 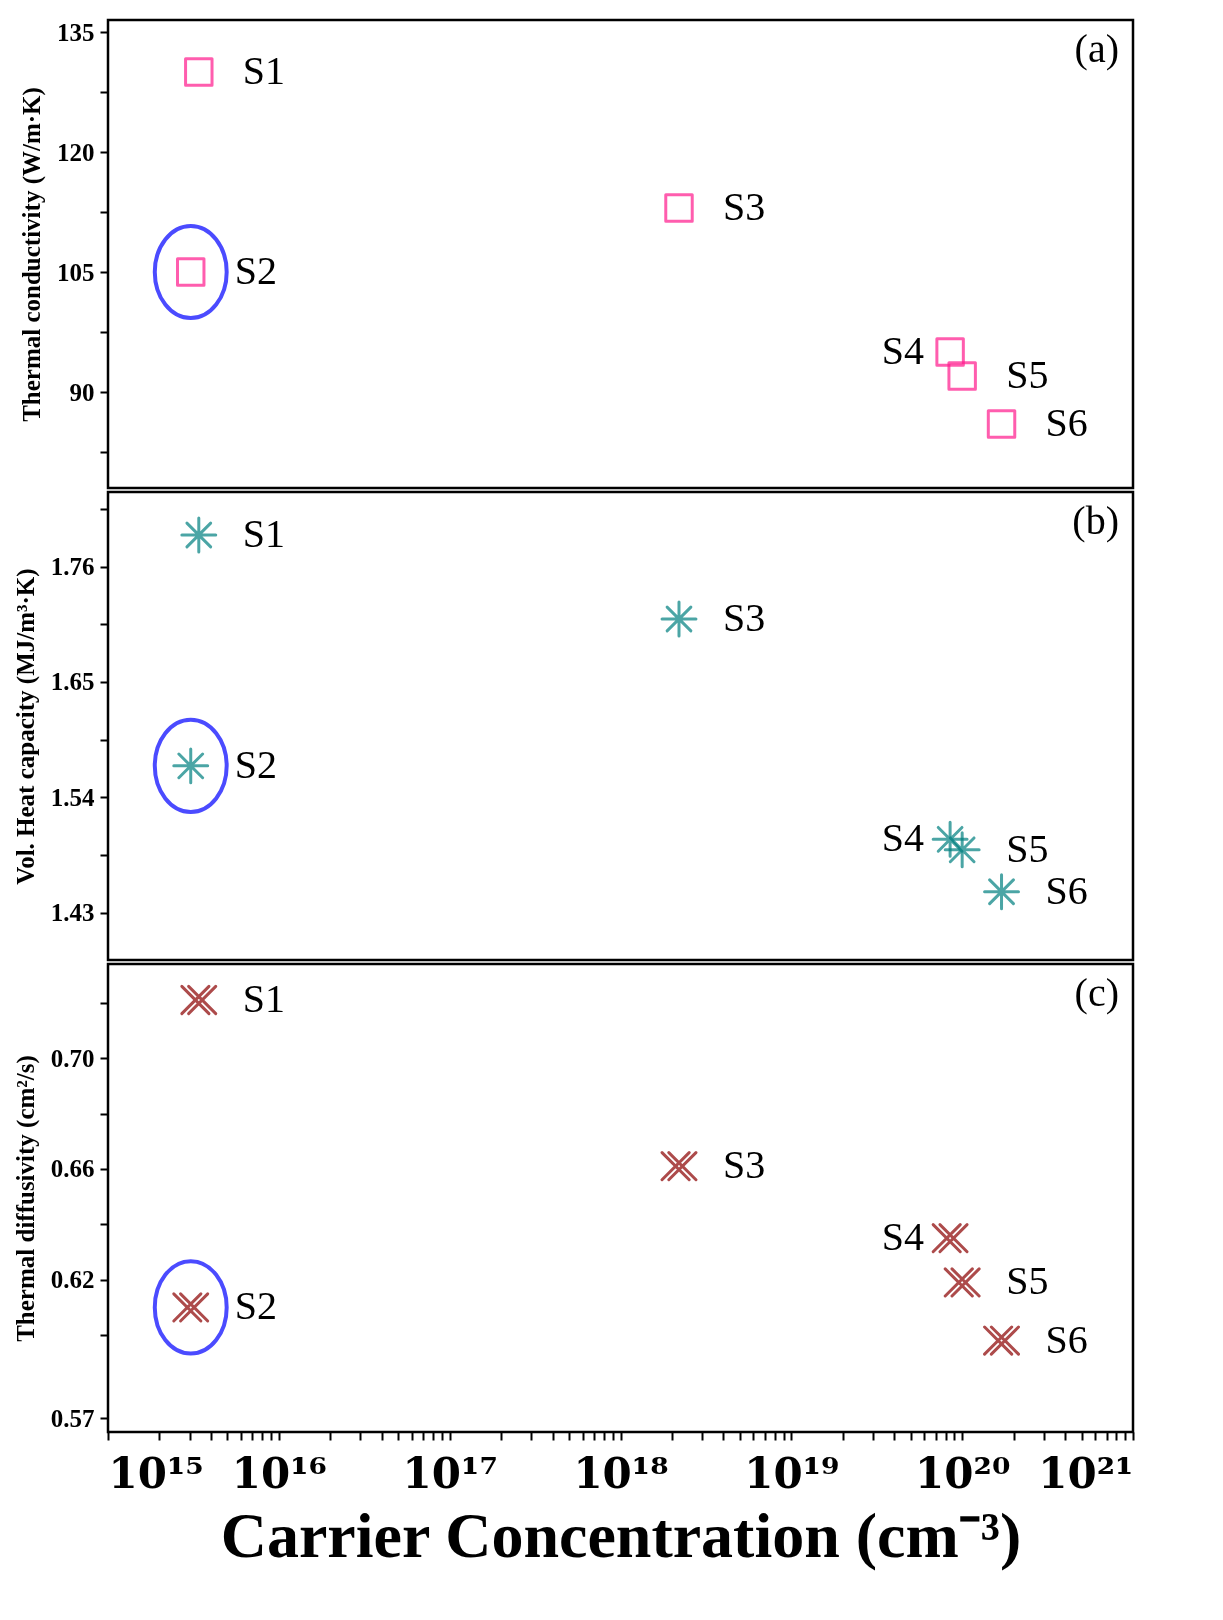 What do you see at coordinates (1086, 1473) in the screenshot?
I see `x-tick-label: 10²¹` at bounding box center [1086, 1473].